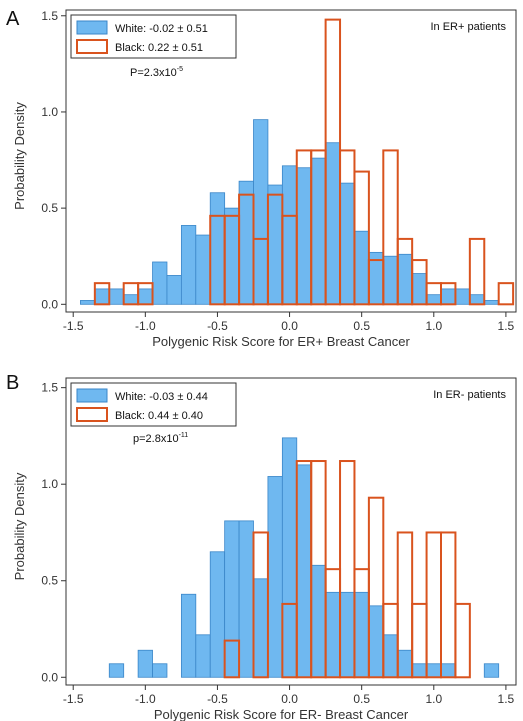 This screenshot has height=721, width=523. I want to click on panel-a-x-tick-label-3: 0.0, so click(289, 326).